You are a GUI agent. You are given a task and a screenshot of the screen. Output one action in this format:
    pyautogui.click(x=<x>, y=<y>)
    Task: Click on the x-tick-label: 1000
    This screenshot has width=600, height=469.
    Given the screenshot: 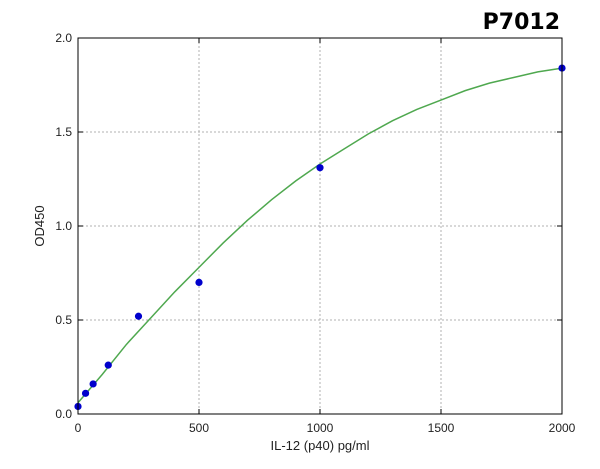 What is the action you would take?
    pyautogui.click(x=320, y=428)
    